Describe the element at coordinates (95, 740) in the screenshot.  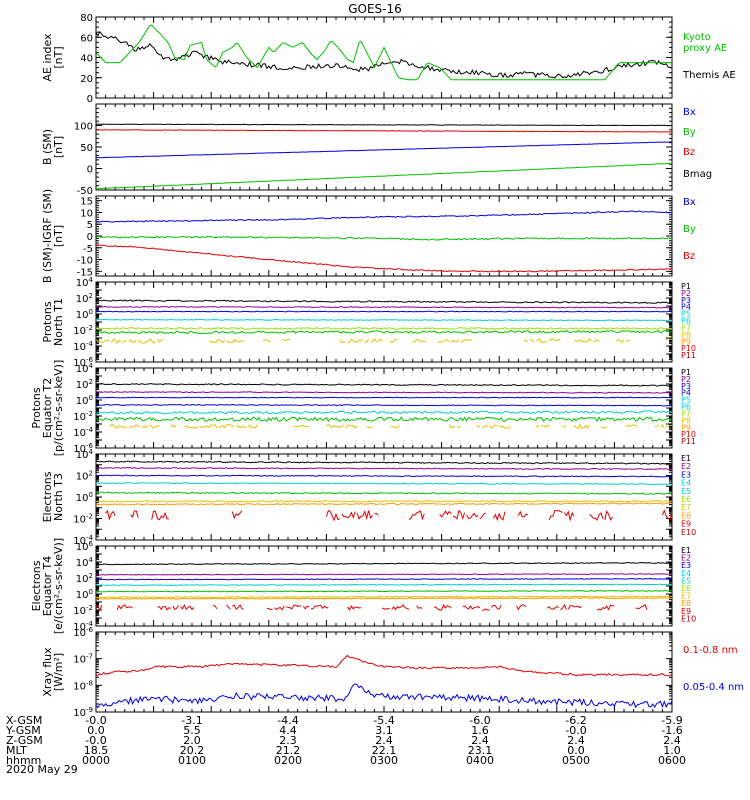
I see `x-axis-tick-label: -0.0` at that location.